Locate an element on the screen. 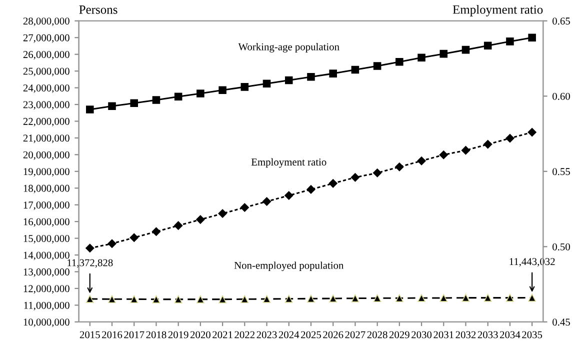 Image resolution: width=584 pixels, height=348 pixels. y2-tick-label: 0.55 is located at coordinates (561, 172).